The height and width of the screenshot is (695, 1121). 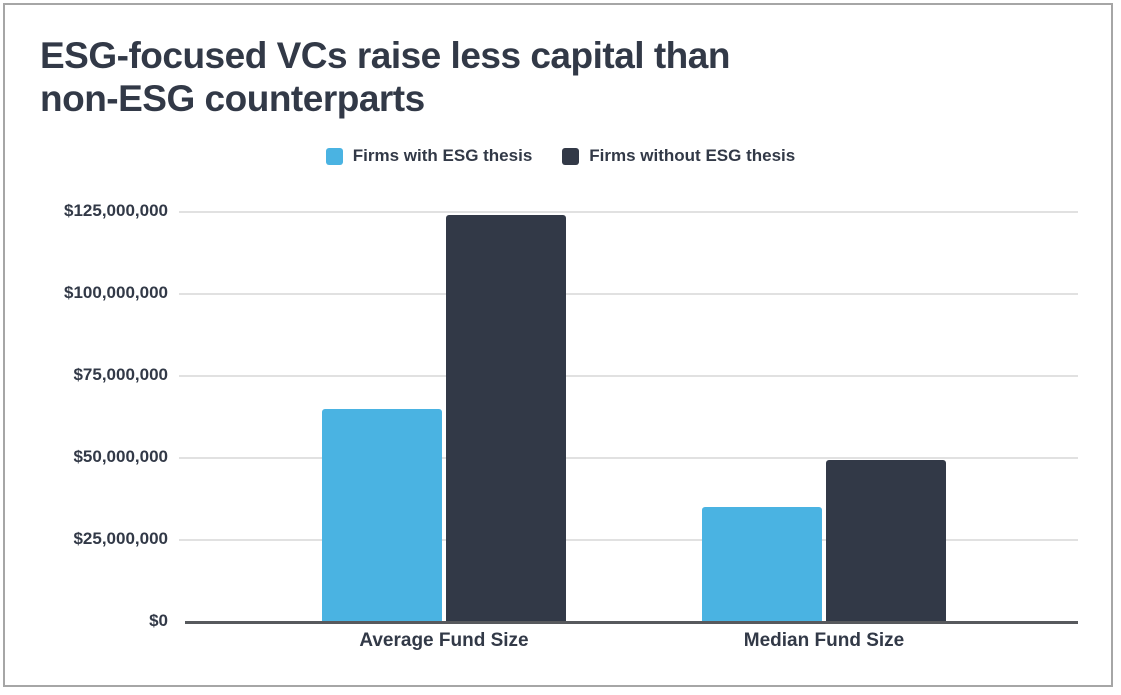 I want to click on y-tick-label: $0, so click(x=158, y=620).